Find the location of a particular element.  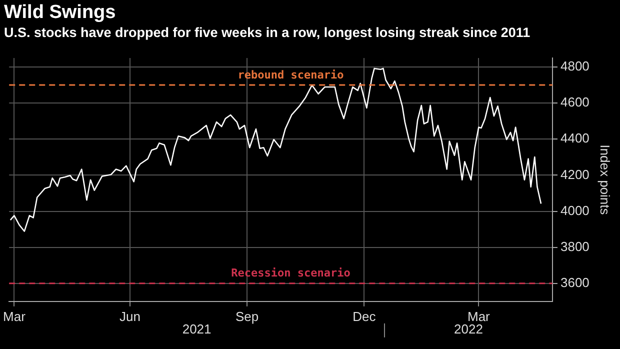

ref-line-label: Recession scenario is located at coordinates (291, 273).